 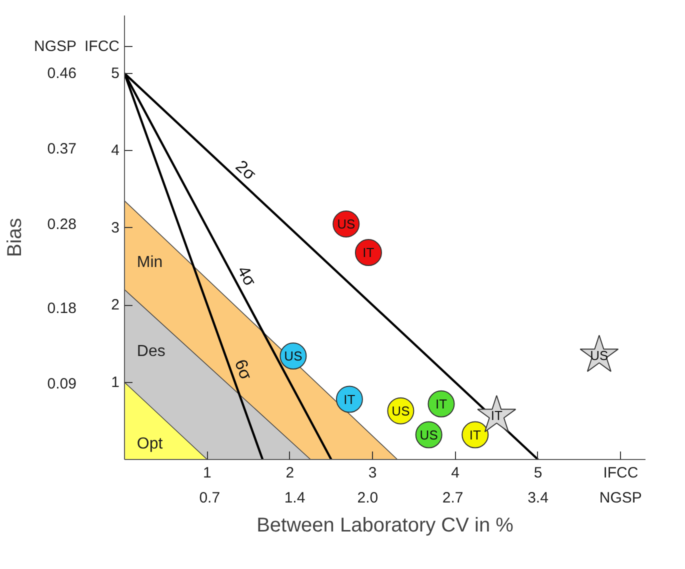 I want to click on y-tick-label: 3, so click(x=115, y=227).